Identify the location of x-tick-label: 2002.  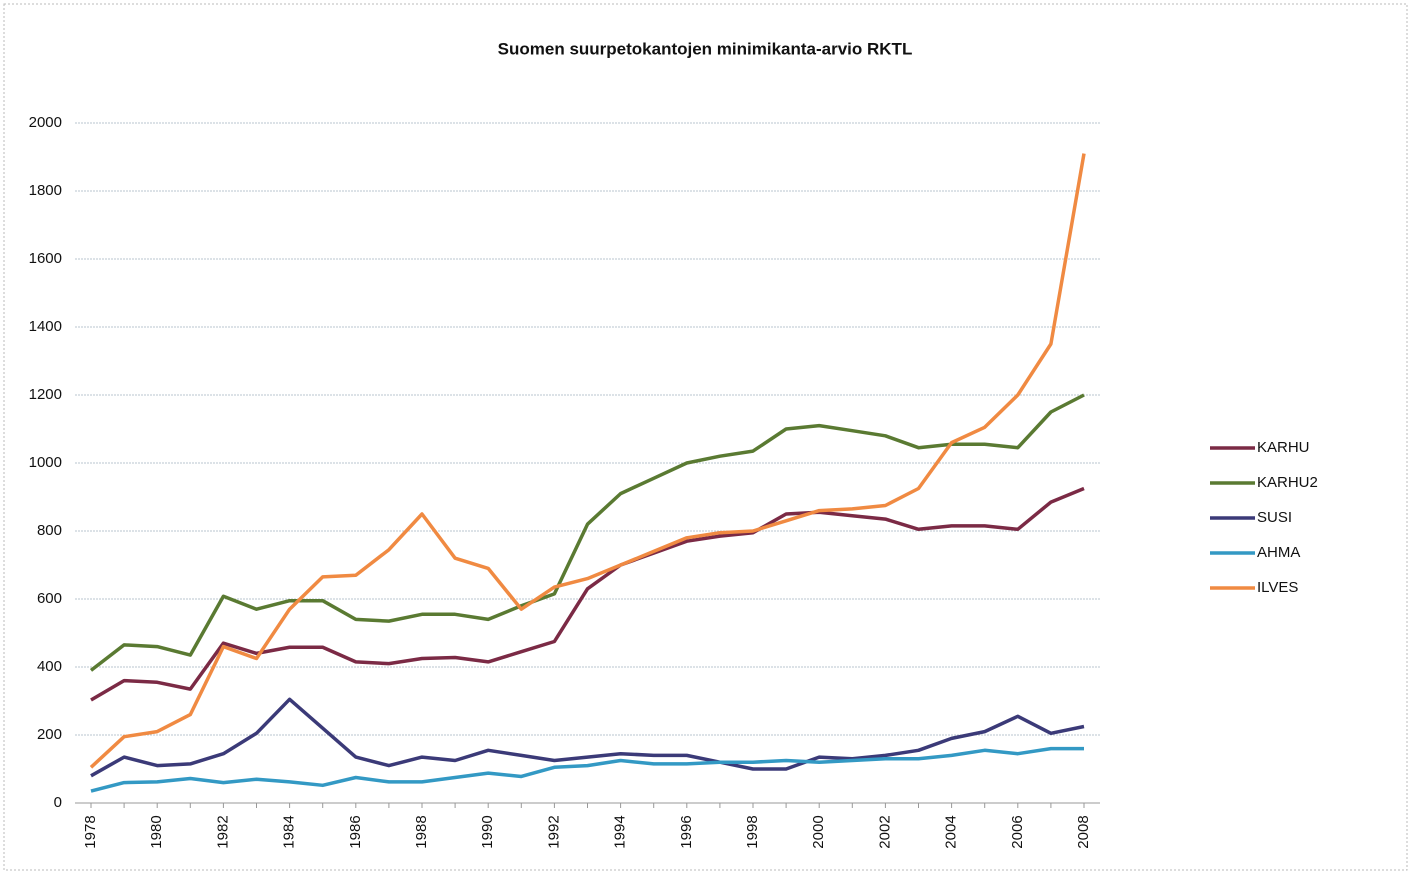
(884, 831).